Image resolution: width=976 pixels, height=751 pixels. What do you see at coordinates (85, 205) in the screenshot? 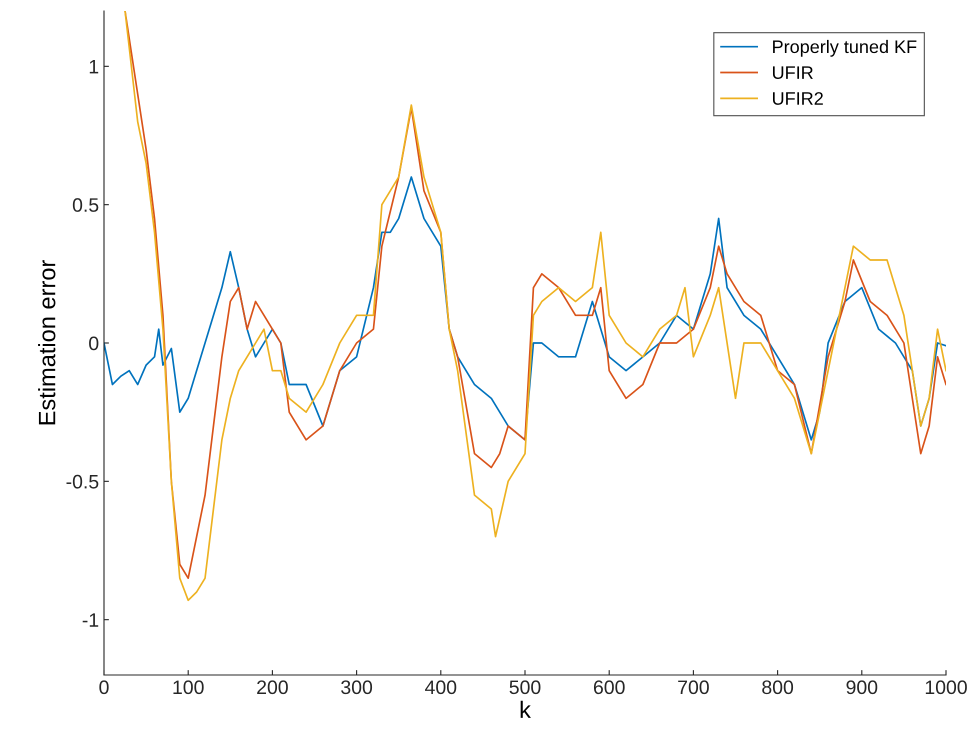
I see `y-tick-label: 0.5` at bounding box center [85, 205].